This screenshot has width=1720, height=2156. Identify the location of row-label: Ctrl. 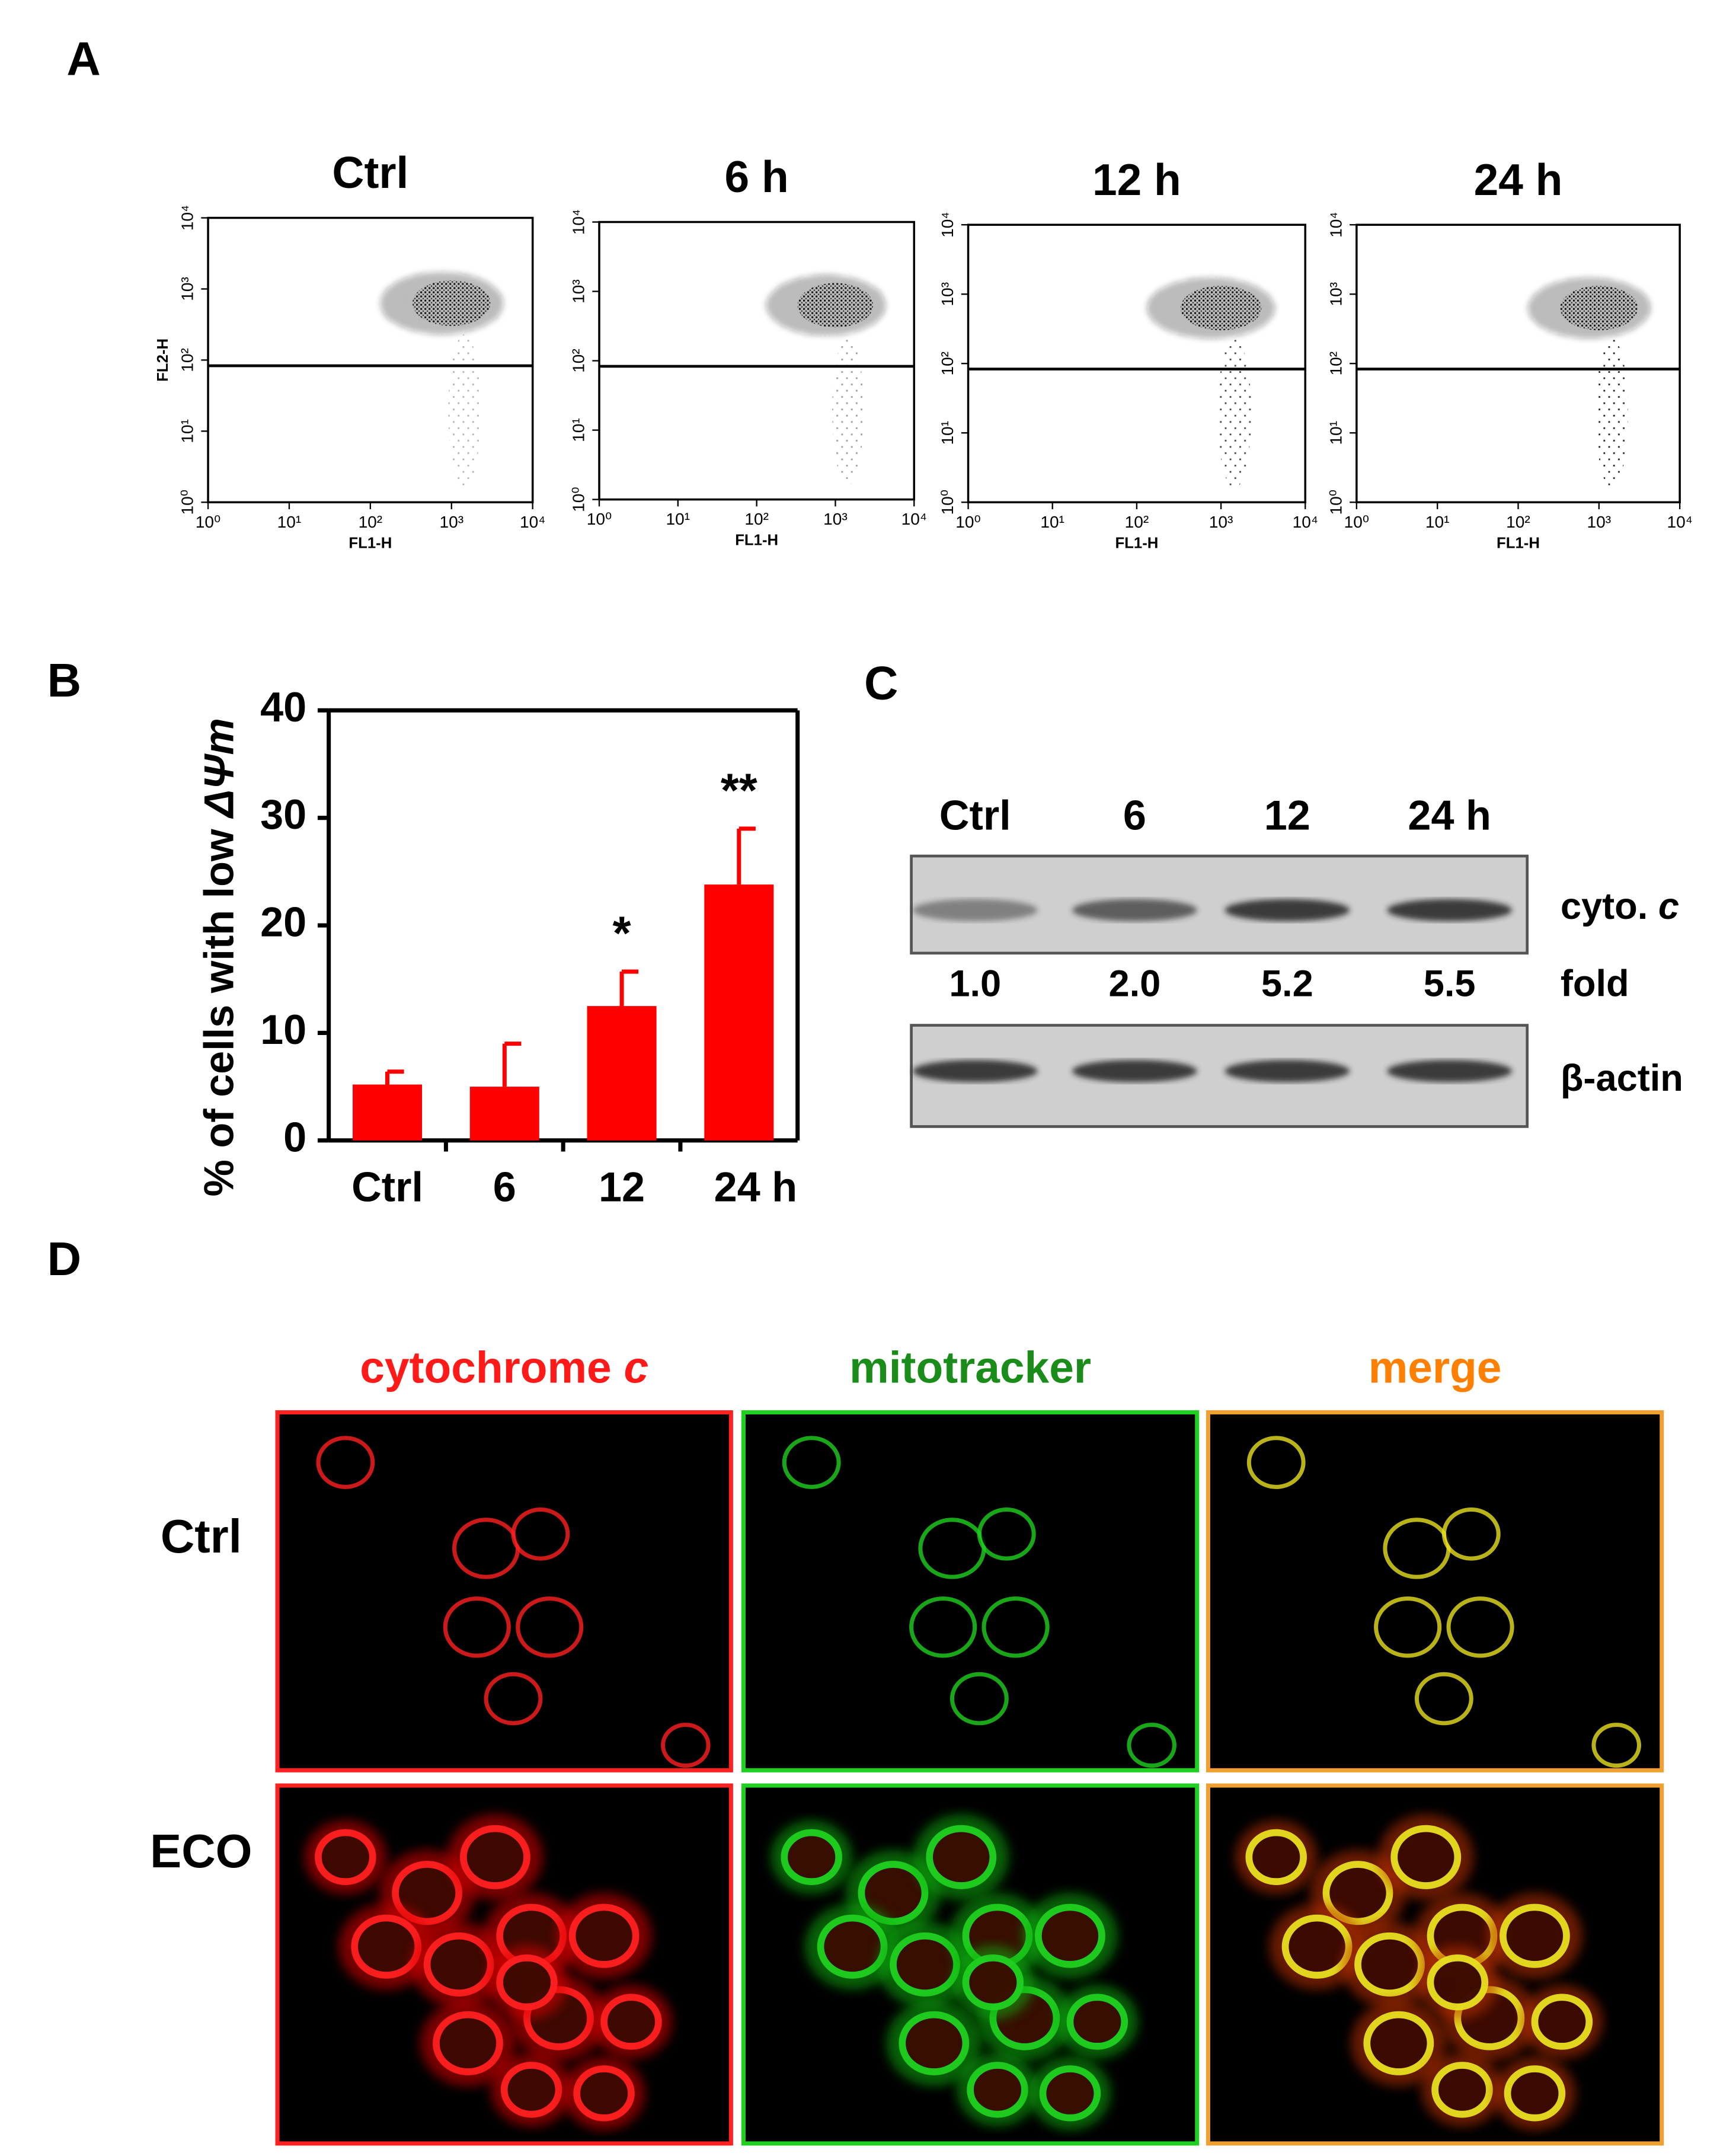
(201, 1537).